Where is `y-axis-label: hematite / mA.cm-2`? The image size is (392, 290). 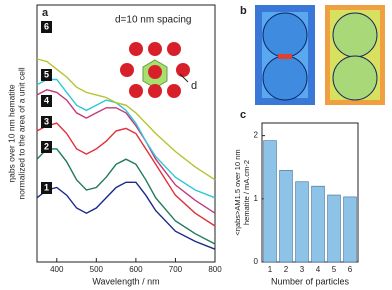
y-axis-label: hematite / mA.cm-2 is located at coordinates (246, 192).